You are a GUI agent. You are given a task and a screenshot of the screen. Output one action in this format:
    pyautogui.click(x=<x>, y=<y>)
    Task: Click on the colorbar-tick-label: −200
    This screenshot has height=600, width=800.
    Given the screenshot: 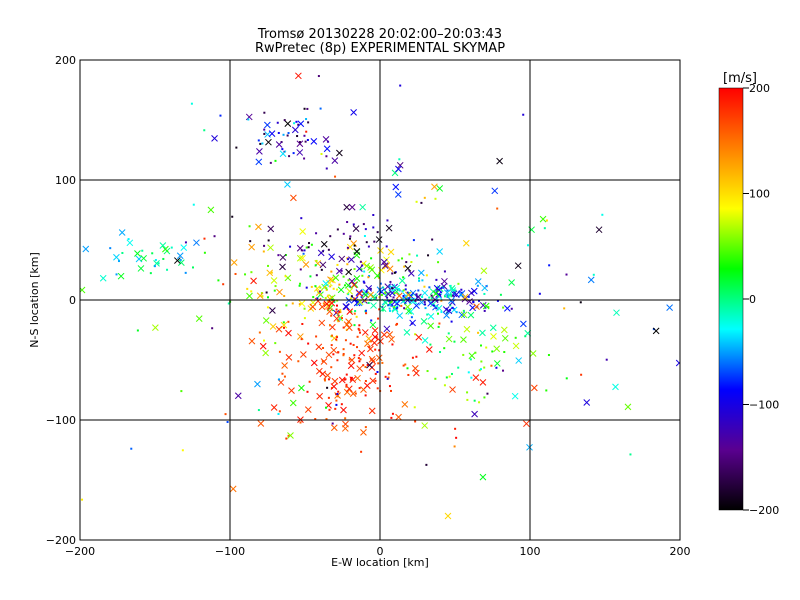 What is the action you would take?
    pyautogui.click(x=764, y=510)
    